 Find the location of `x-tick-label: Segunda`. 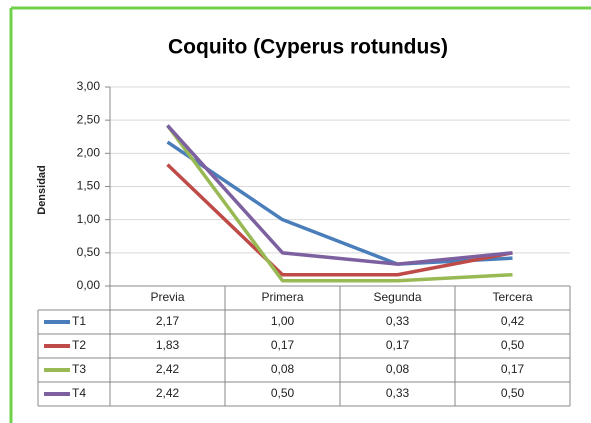

x-tick-label: Segunda is located at coordinates (397, 297).